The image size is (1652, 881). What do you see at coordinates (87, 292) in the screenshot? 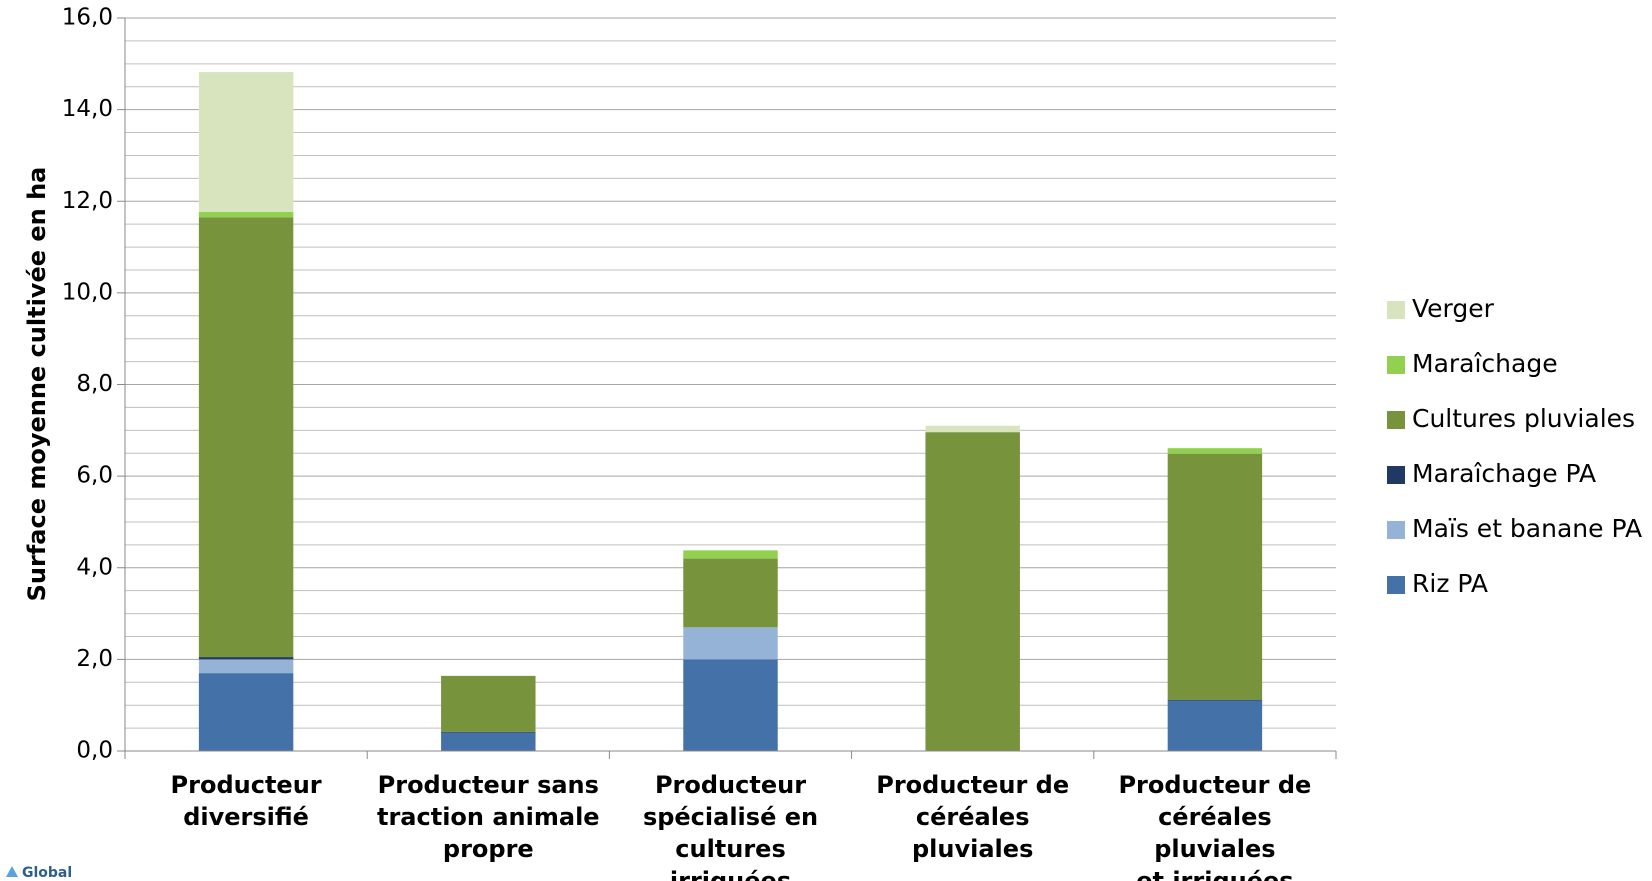
I see `y-tick-label: 10,0` at bounding box center [87, 292].